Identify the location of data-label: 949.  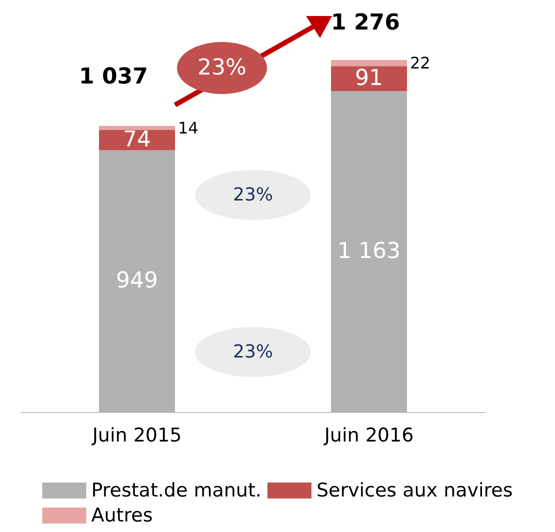
(137, 281).